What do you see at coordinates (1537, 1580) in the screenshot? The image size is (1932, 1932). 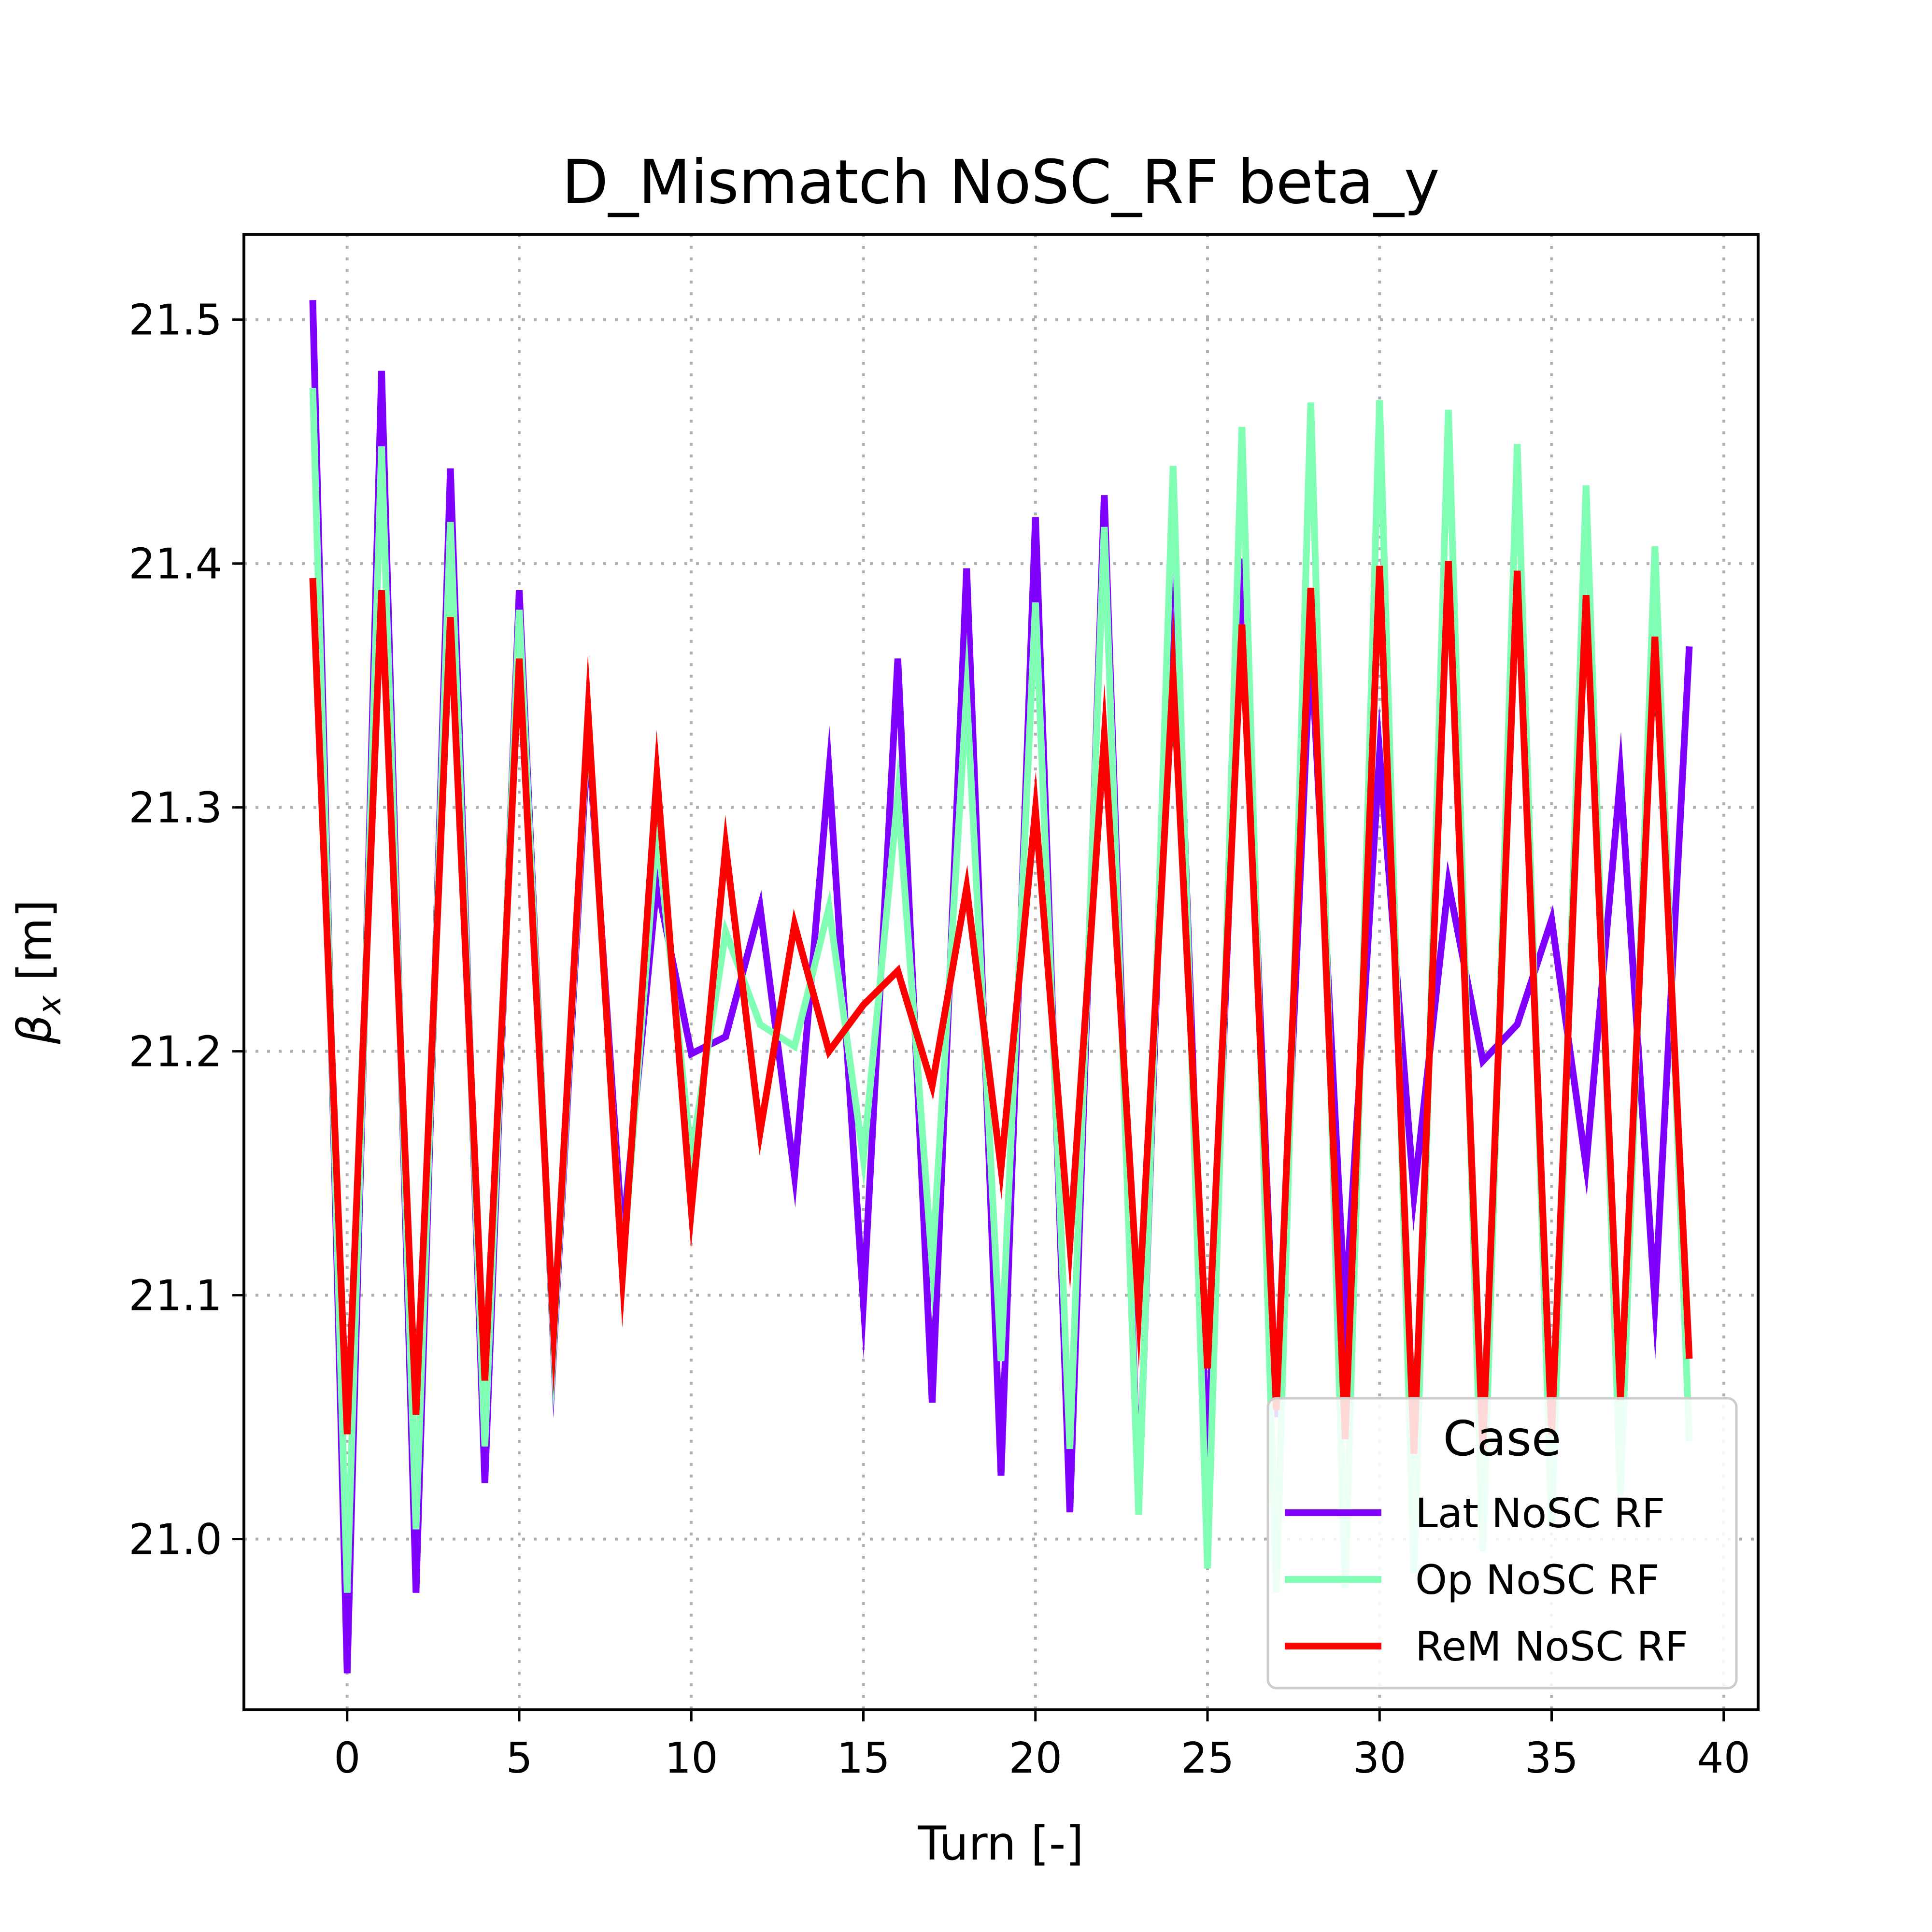 I see `legend-label-2: Op NoSC RF` at bounding box center [1537, 1580].